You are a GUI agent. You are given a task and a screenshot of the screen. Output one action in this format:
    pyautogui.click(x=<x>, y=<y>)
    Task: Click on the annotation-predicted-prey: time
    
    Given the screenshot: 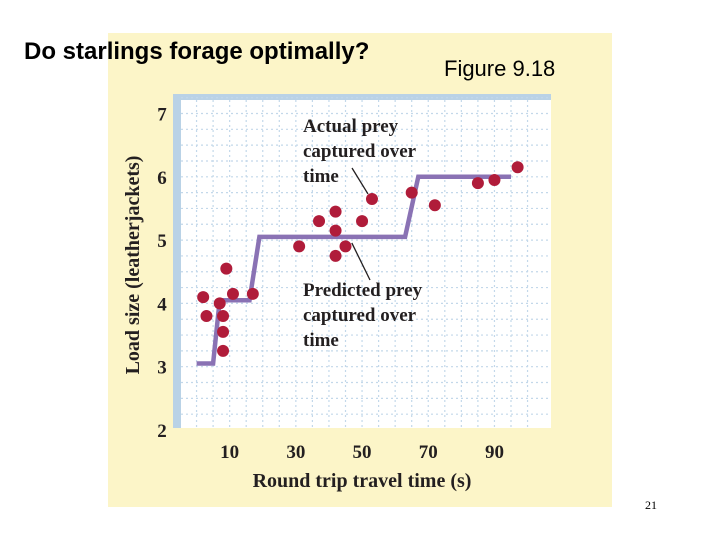 What is the action you would take?
    pyautogui.click(x=321, y=340)
    